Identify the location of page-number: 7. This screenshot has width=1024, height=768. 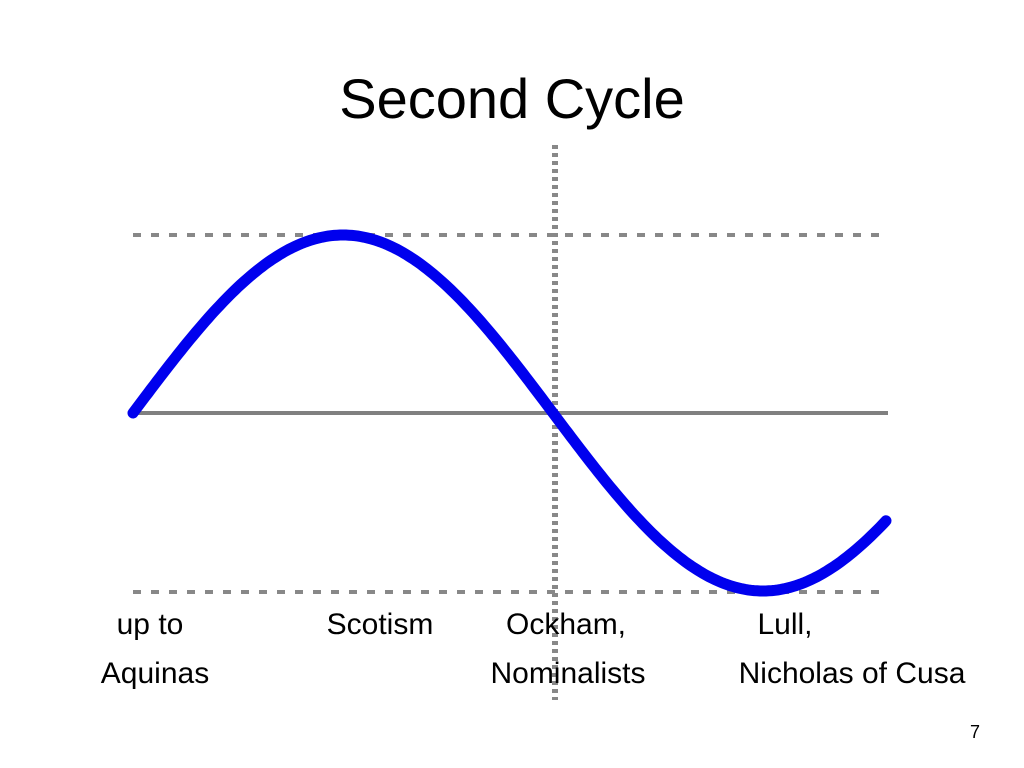
(975, 732).